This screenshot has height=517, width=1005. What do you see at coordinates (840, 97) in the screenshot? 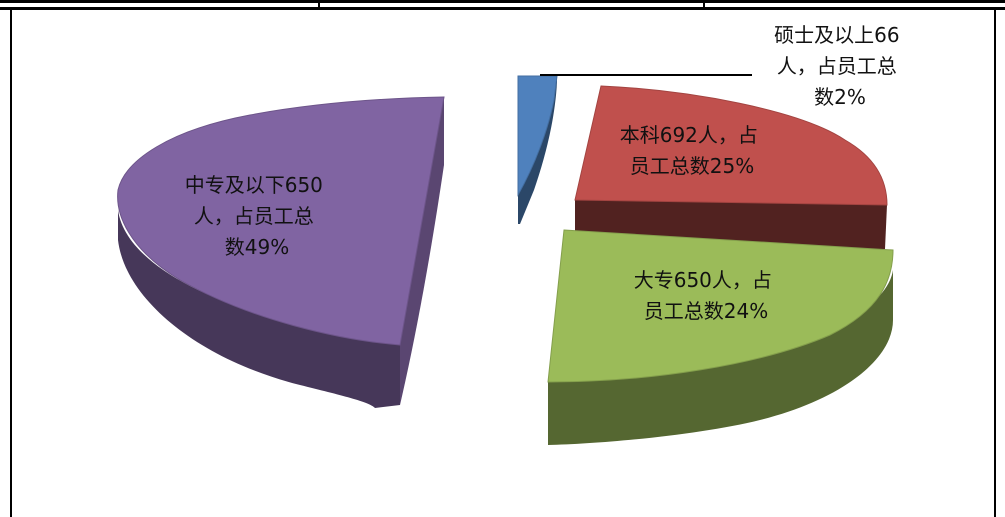
I see `label-line: 数2%` at bounding box center [840, 97].